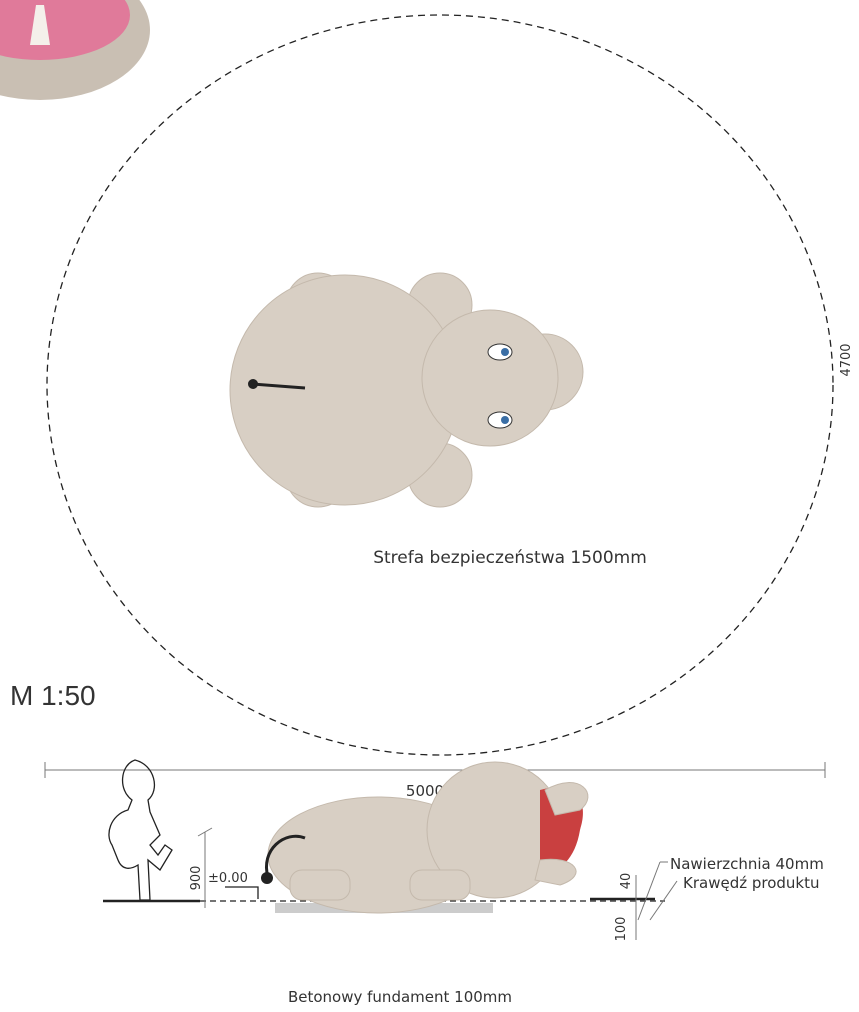 This screenshot has height=1012, width=859. What do you see at coordinates (621, 929) in the screenshot?
I see `foundation-thickness: 100` at bounding box center [621, 929].